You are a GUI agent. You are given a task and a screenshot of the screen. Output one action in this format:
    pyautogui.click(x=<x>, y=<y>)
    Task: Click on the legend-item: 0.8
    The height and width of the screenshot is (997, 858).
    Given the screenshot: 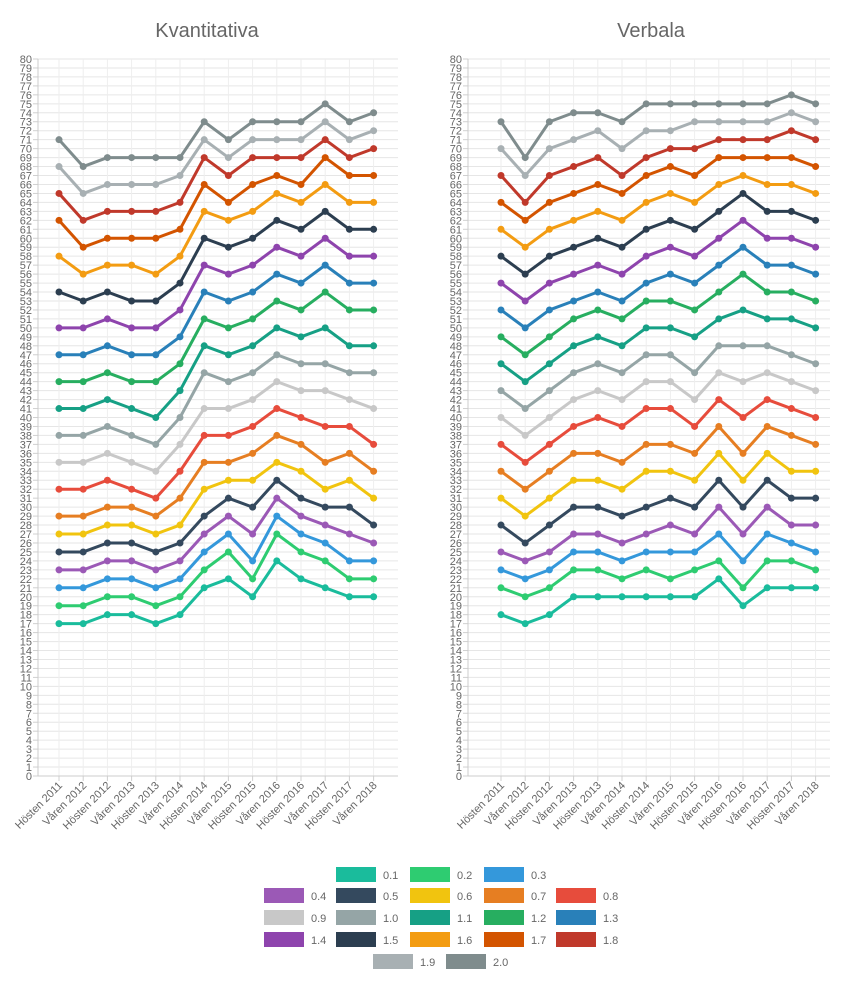 What is the action you would take?
    pyautogui.click(x=587, y=895)
    